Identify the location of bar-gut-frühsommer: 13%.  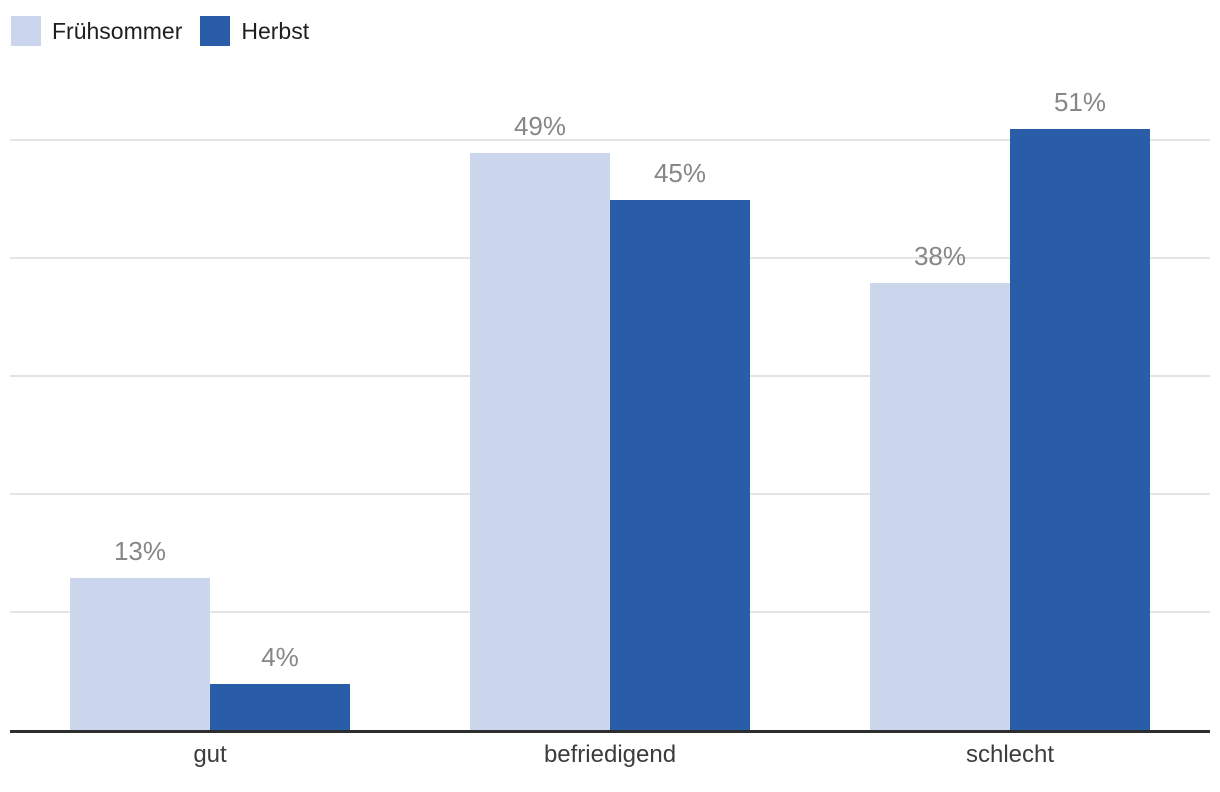
(140, 634).